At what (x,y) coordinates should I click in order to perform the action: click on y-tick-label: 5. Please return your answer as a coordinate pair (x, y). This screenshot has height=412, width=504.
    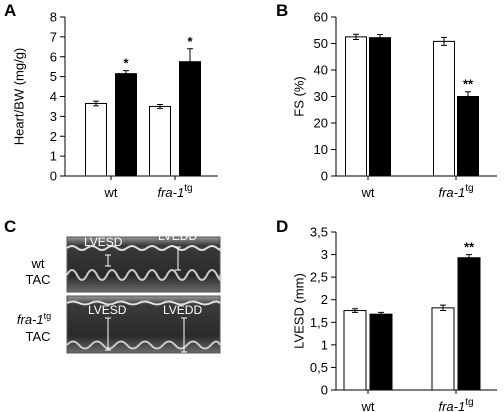
    Looking at the image, I should click on (53, 76).